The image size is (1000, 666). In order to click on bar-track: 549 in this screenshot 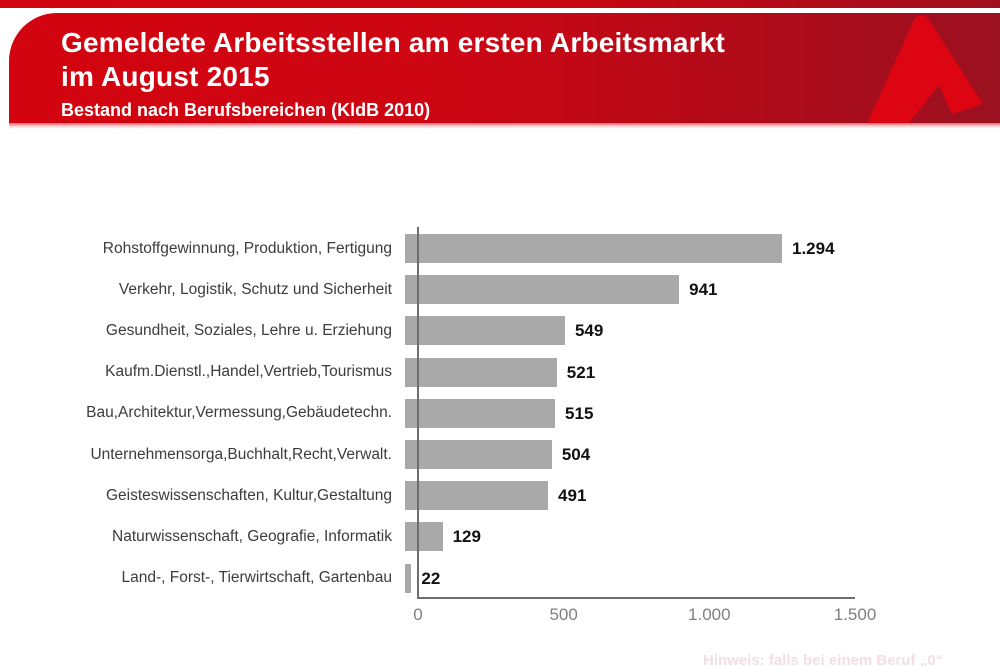, I will do `click(625, 331)`.